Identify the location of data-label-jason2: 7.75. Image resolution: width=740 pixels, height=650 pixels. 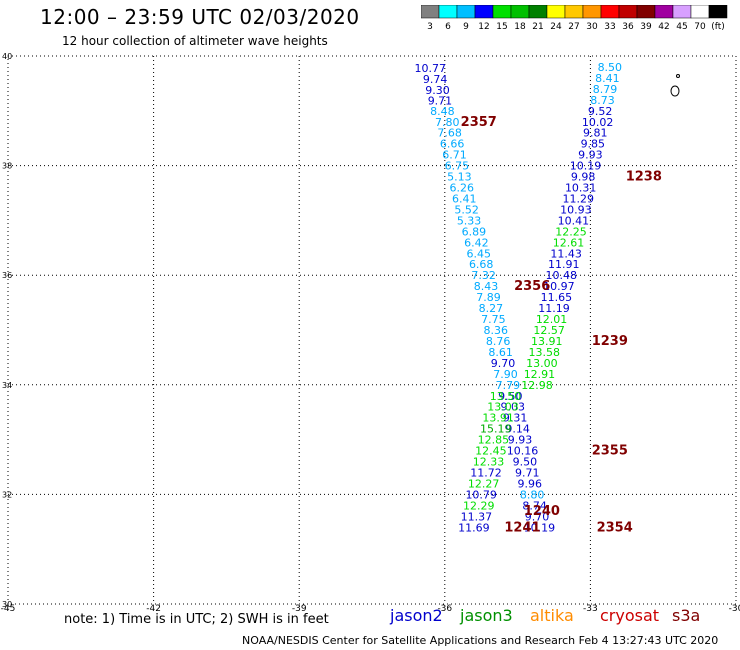
(493, 319).